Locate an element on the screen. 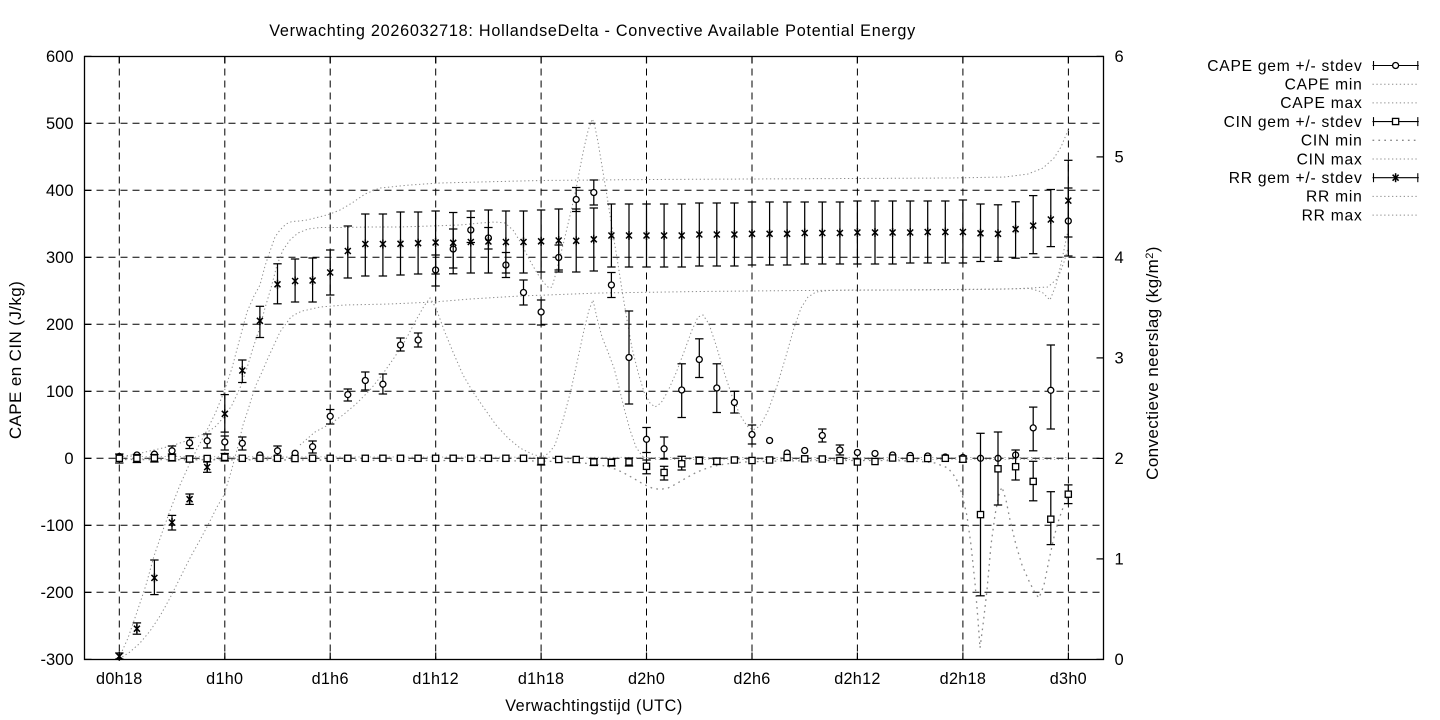  svg-text: RR min is located at coordinates (1334, 197).